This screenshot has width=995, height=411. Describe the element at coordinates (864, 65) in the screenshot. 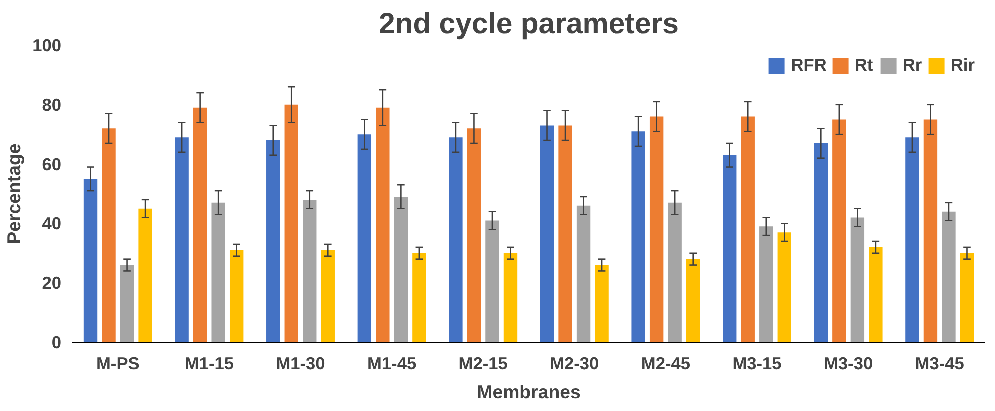

I see `legend-label: Rt` at that location.